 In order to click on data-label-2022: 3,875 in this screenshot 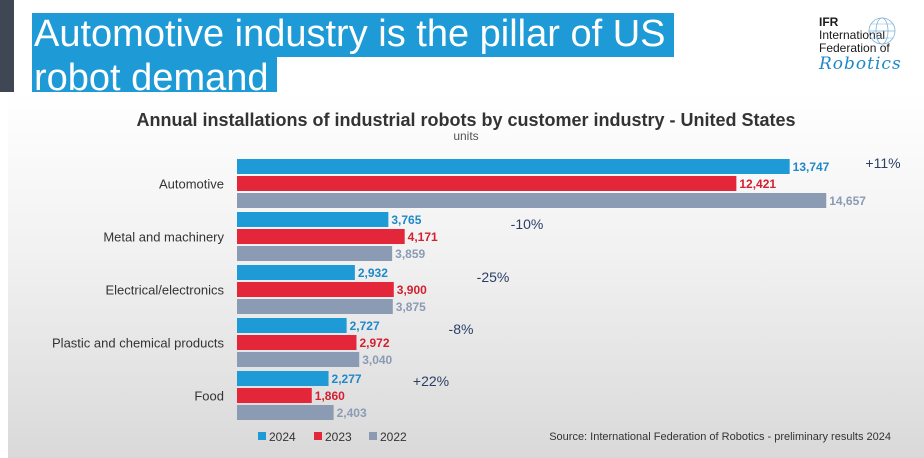, I will do `click(411, 307)`.